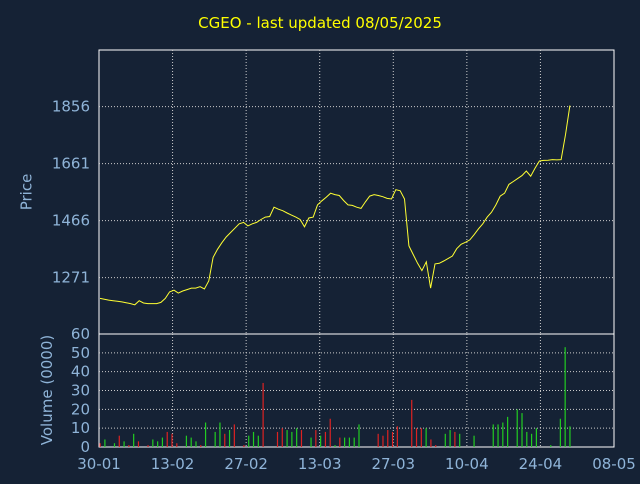 The width and height of the screenshot is (640, 484). Describe the element at coordinates (80, 428) in the screenshot. I see `volume-tick-label: 10` at that location.